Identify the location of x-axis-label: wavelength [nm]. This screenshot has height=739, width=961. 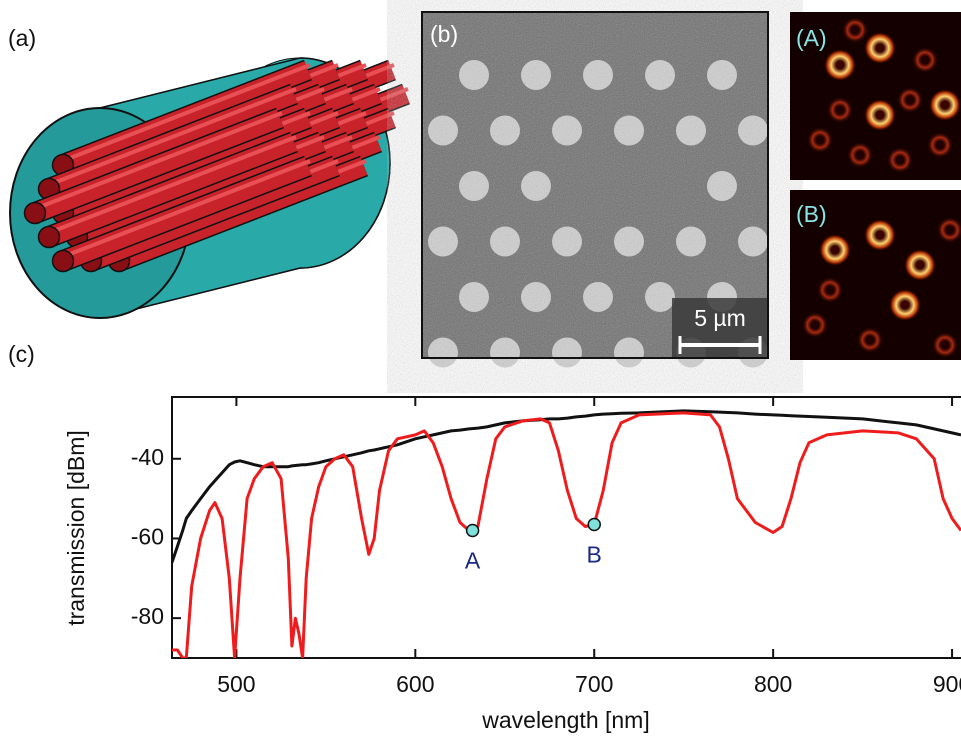
(565, 720).